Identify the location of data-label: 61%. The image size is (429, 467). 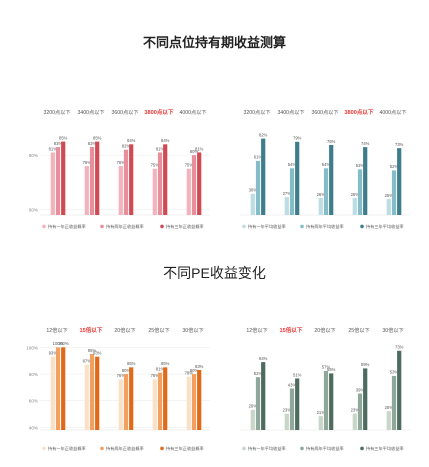
(258, 157).